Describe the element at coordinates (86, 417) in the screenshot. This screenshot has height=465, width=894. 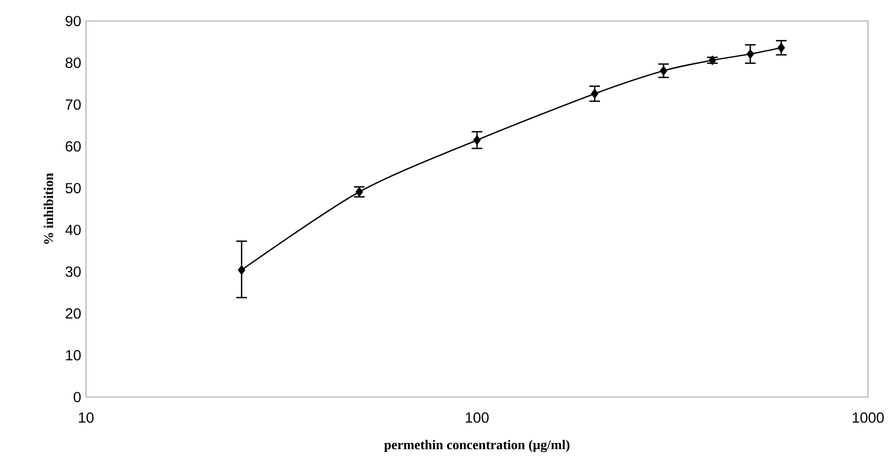
I see `x-tick-label: 10` at that location.